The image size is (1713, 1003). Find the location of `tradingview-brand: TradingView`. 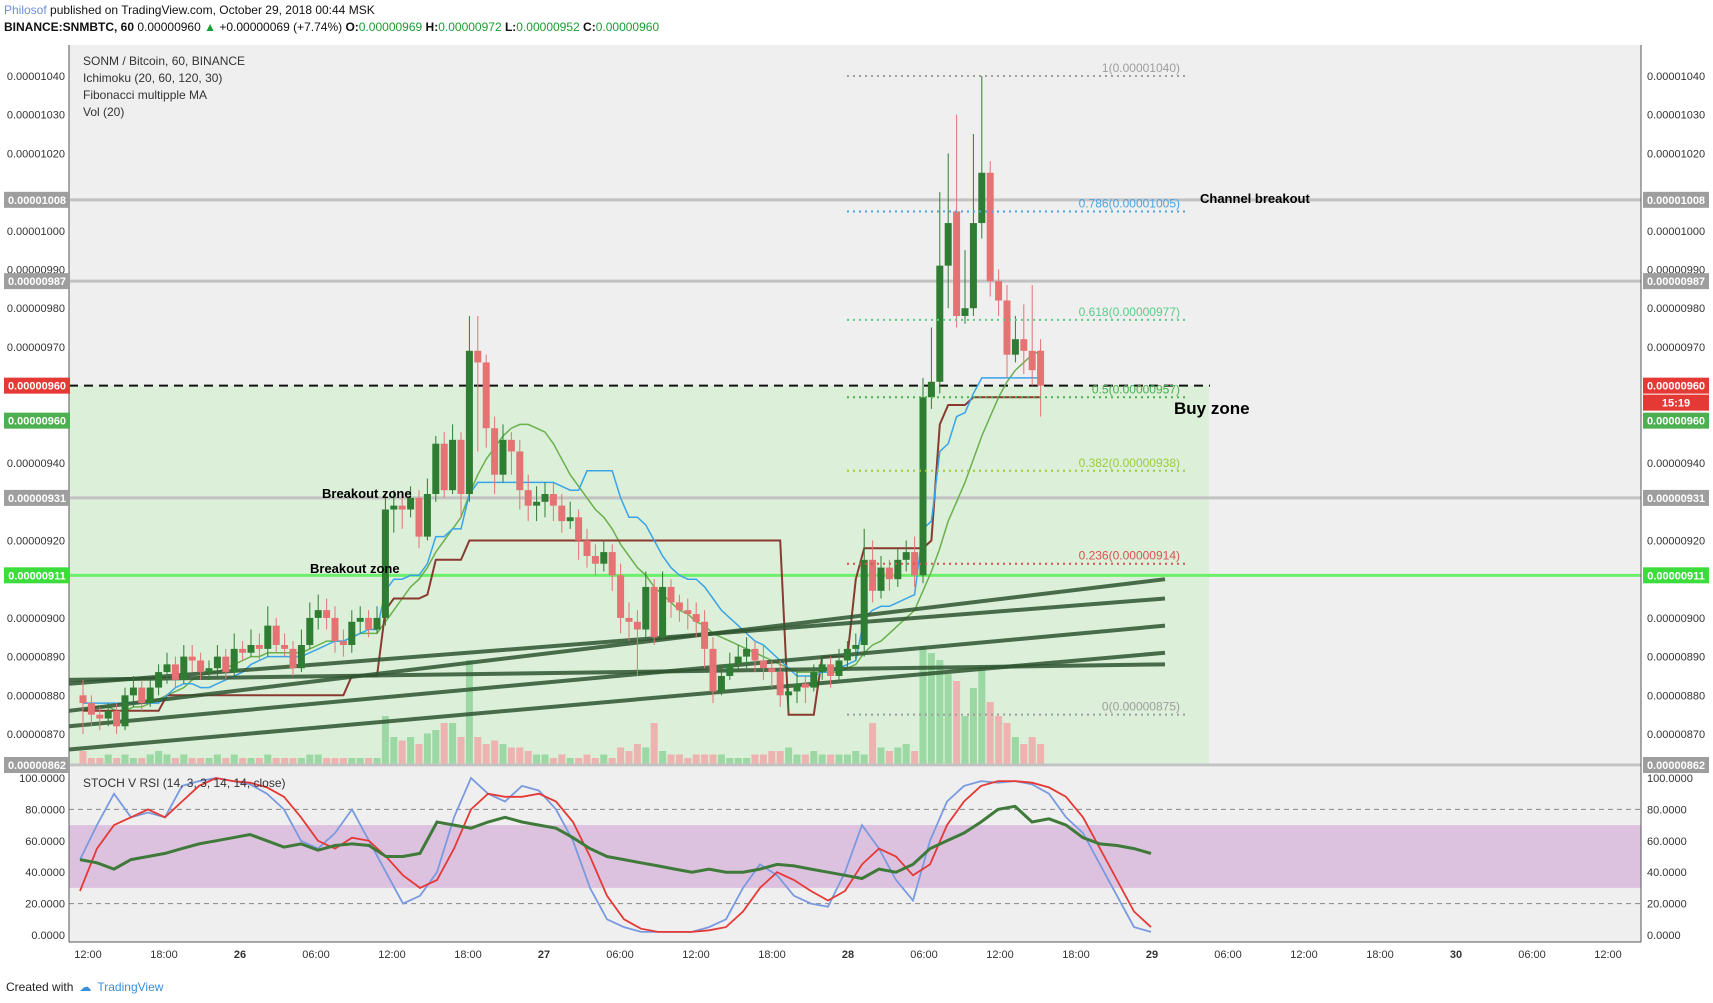

tradingview-brand: TradingView is located at coordinates (130, 987).